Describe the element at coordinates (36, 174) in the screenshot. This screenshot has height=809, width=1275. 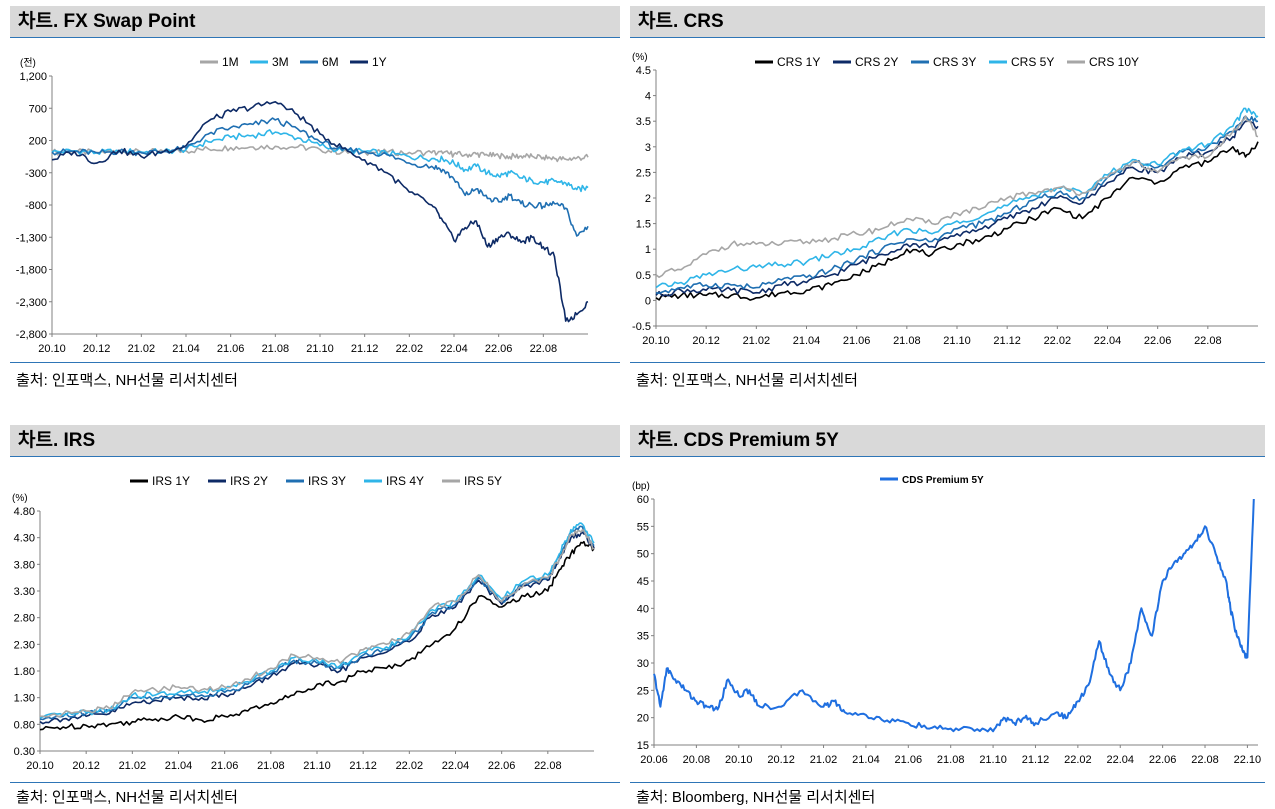
I see `y-tick-label: -300` at that location.